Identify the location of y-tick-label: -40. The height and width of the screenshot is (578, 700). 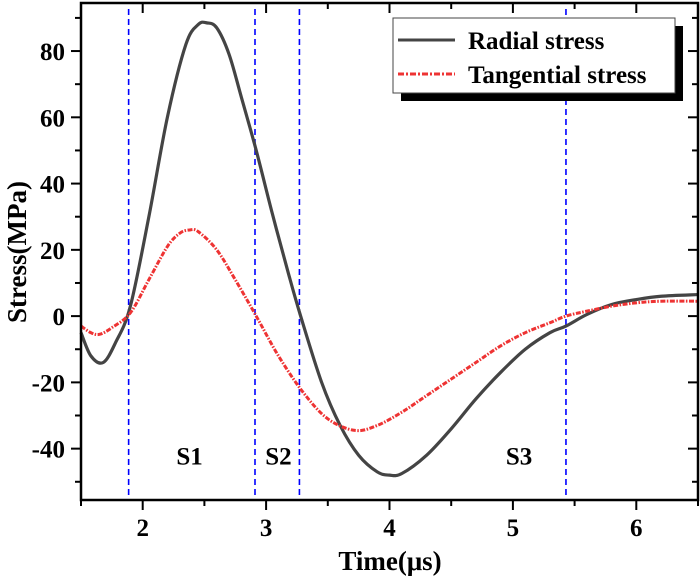
(48, 450).